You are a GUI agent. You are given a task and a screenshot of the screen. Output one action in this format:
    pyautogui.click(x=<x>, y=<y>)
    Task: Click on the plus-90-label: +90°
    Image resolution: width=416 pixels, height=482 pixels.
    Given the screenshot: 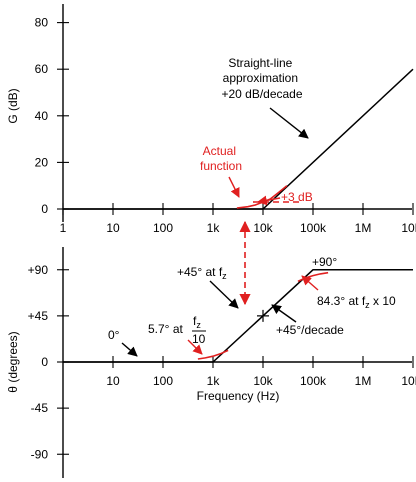 What is the action you would take?
    pyautogui.click(x=324, y=262)
    